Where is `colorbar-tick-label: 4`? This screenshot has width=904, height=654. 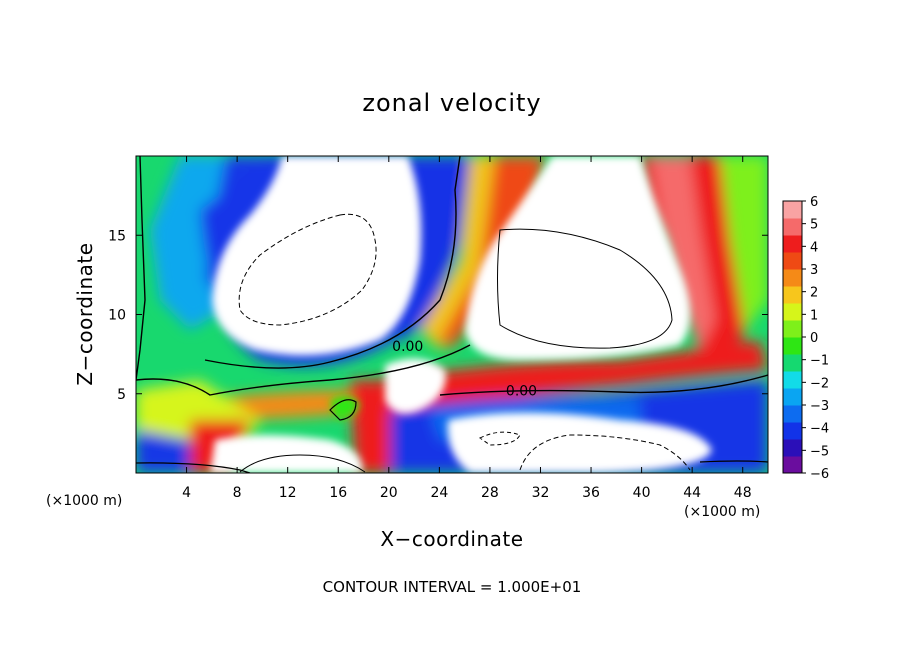
colorbar-tick-label: 4 is located at coordinates (814, 247).